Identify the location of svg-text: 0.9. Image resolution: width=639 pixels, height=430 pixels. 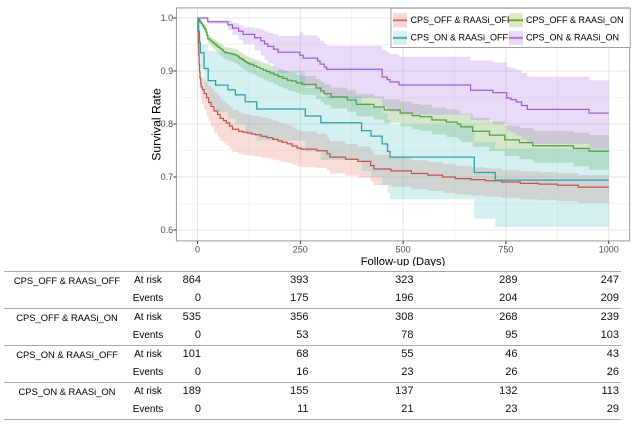
(167, 71).